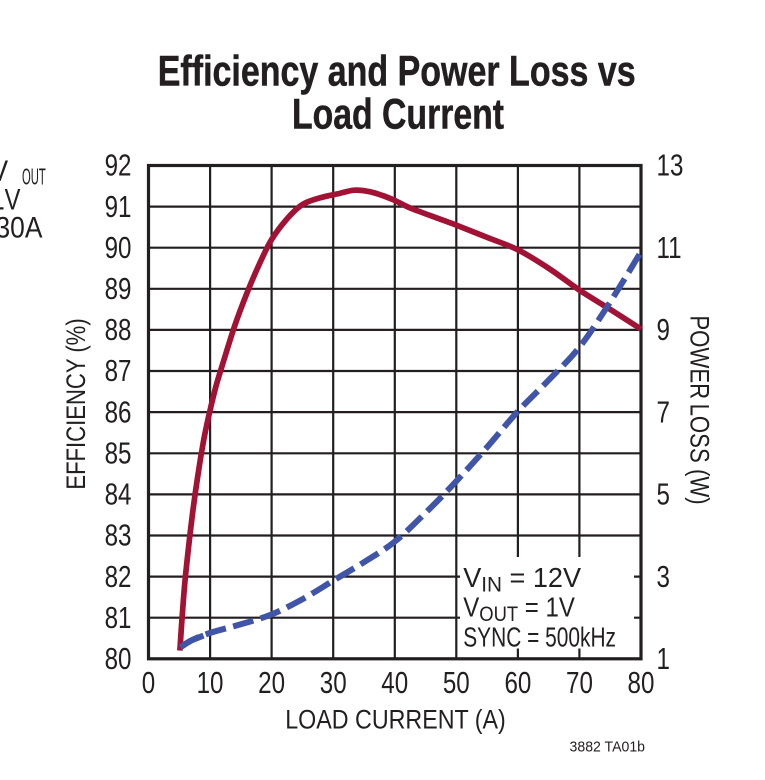 This screenshot has width=765, height=780. What do you see at coordinates (663, 576) in the screenshot?
I see `svg-text: 3` at bounding box center [663, 576].